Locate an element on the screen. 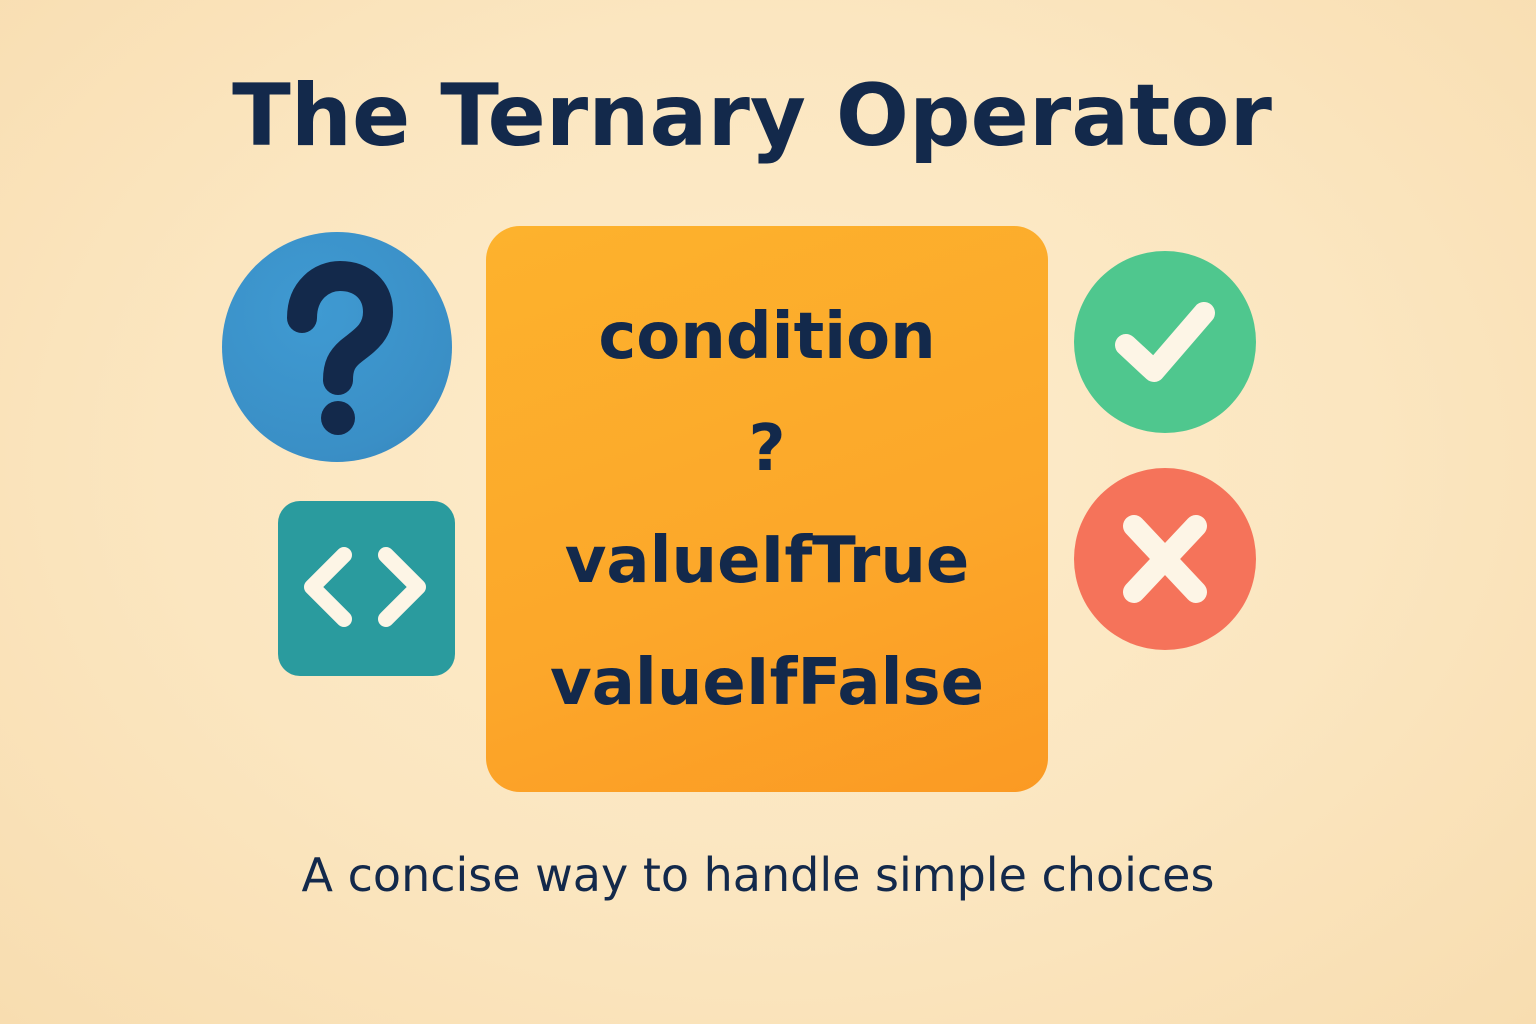 The image size is (1536, 1024). question-circle is located at coordinates (337, 347).